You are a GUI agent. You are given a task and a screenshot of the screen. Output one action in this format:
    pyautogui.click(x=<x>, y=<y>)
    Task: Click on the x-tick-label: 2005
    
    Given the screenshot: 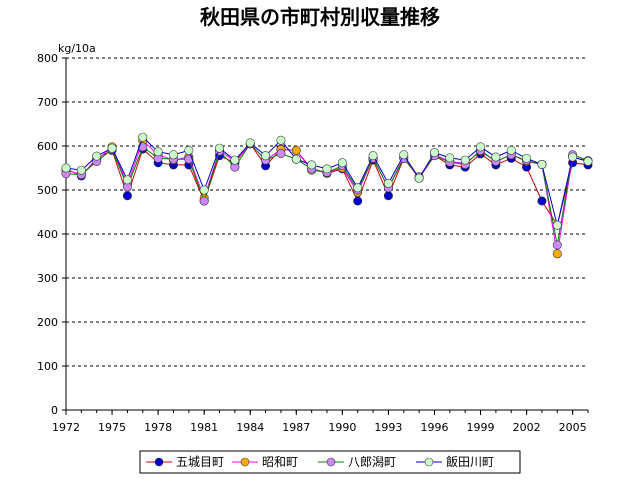 What is the action you would take?
    pyautogui.click(x=573, y=427)
    